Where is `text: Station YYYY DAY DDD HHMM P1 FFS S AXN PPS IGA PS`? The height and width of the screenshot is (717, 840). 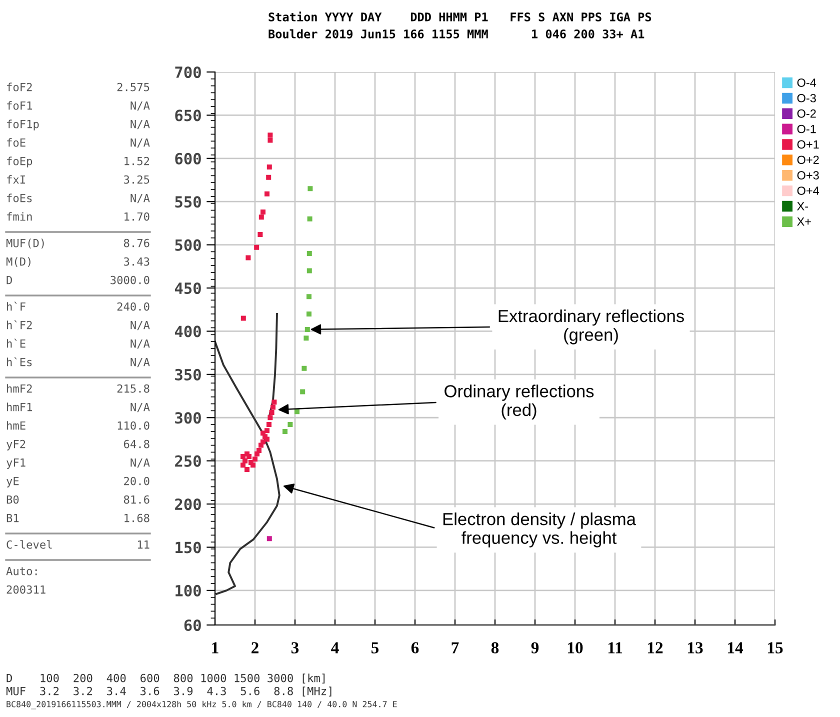 text: Station YYYY DAY DDD HHMM P1 FFS S AXN PPS IGA PS is located at coordinates (460, 17).